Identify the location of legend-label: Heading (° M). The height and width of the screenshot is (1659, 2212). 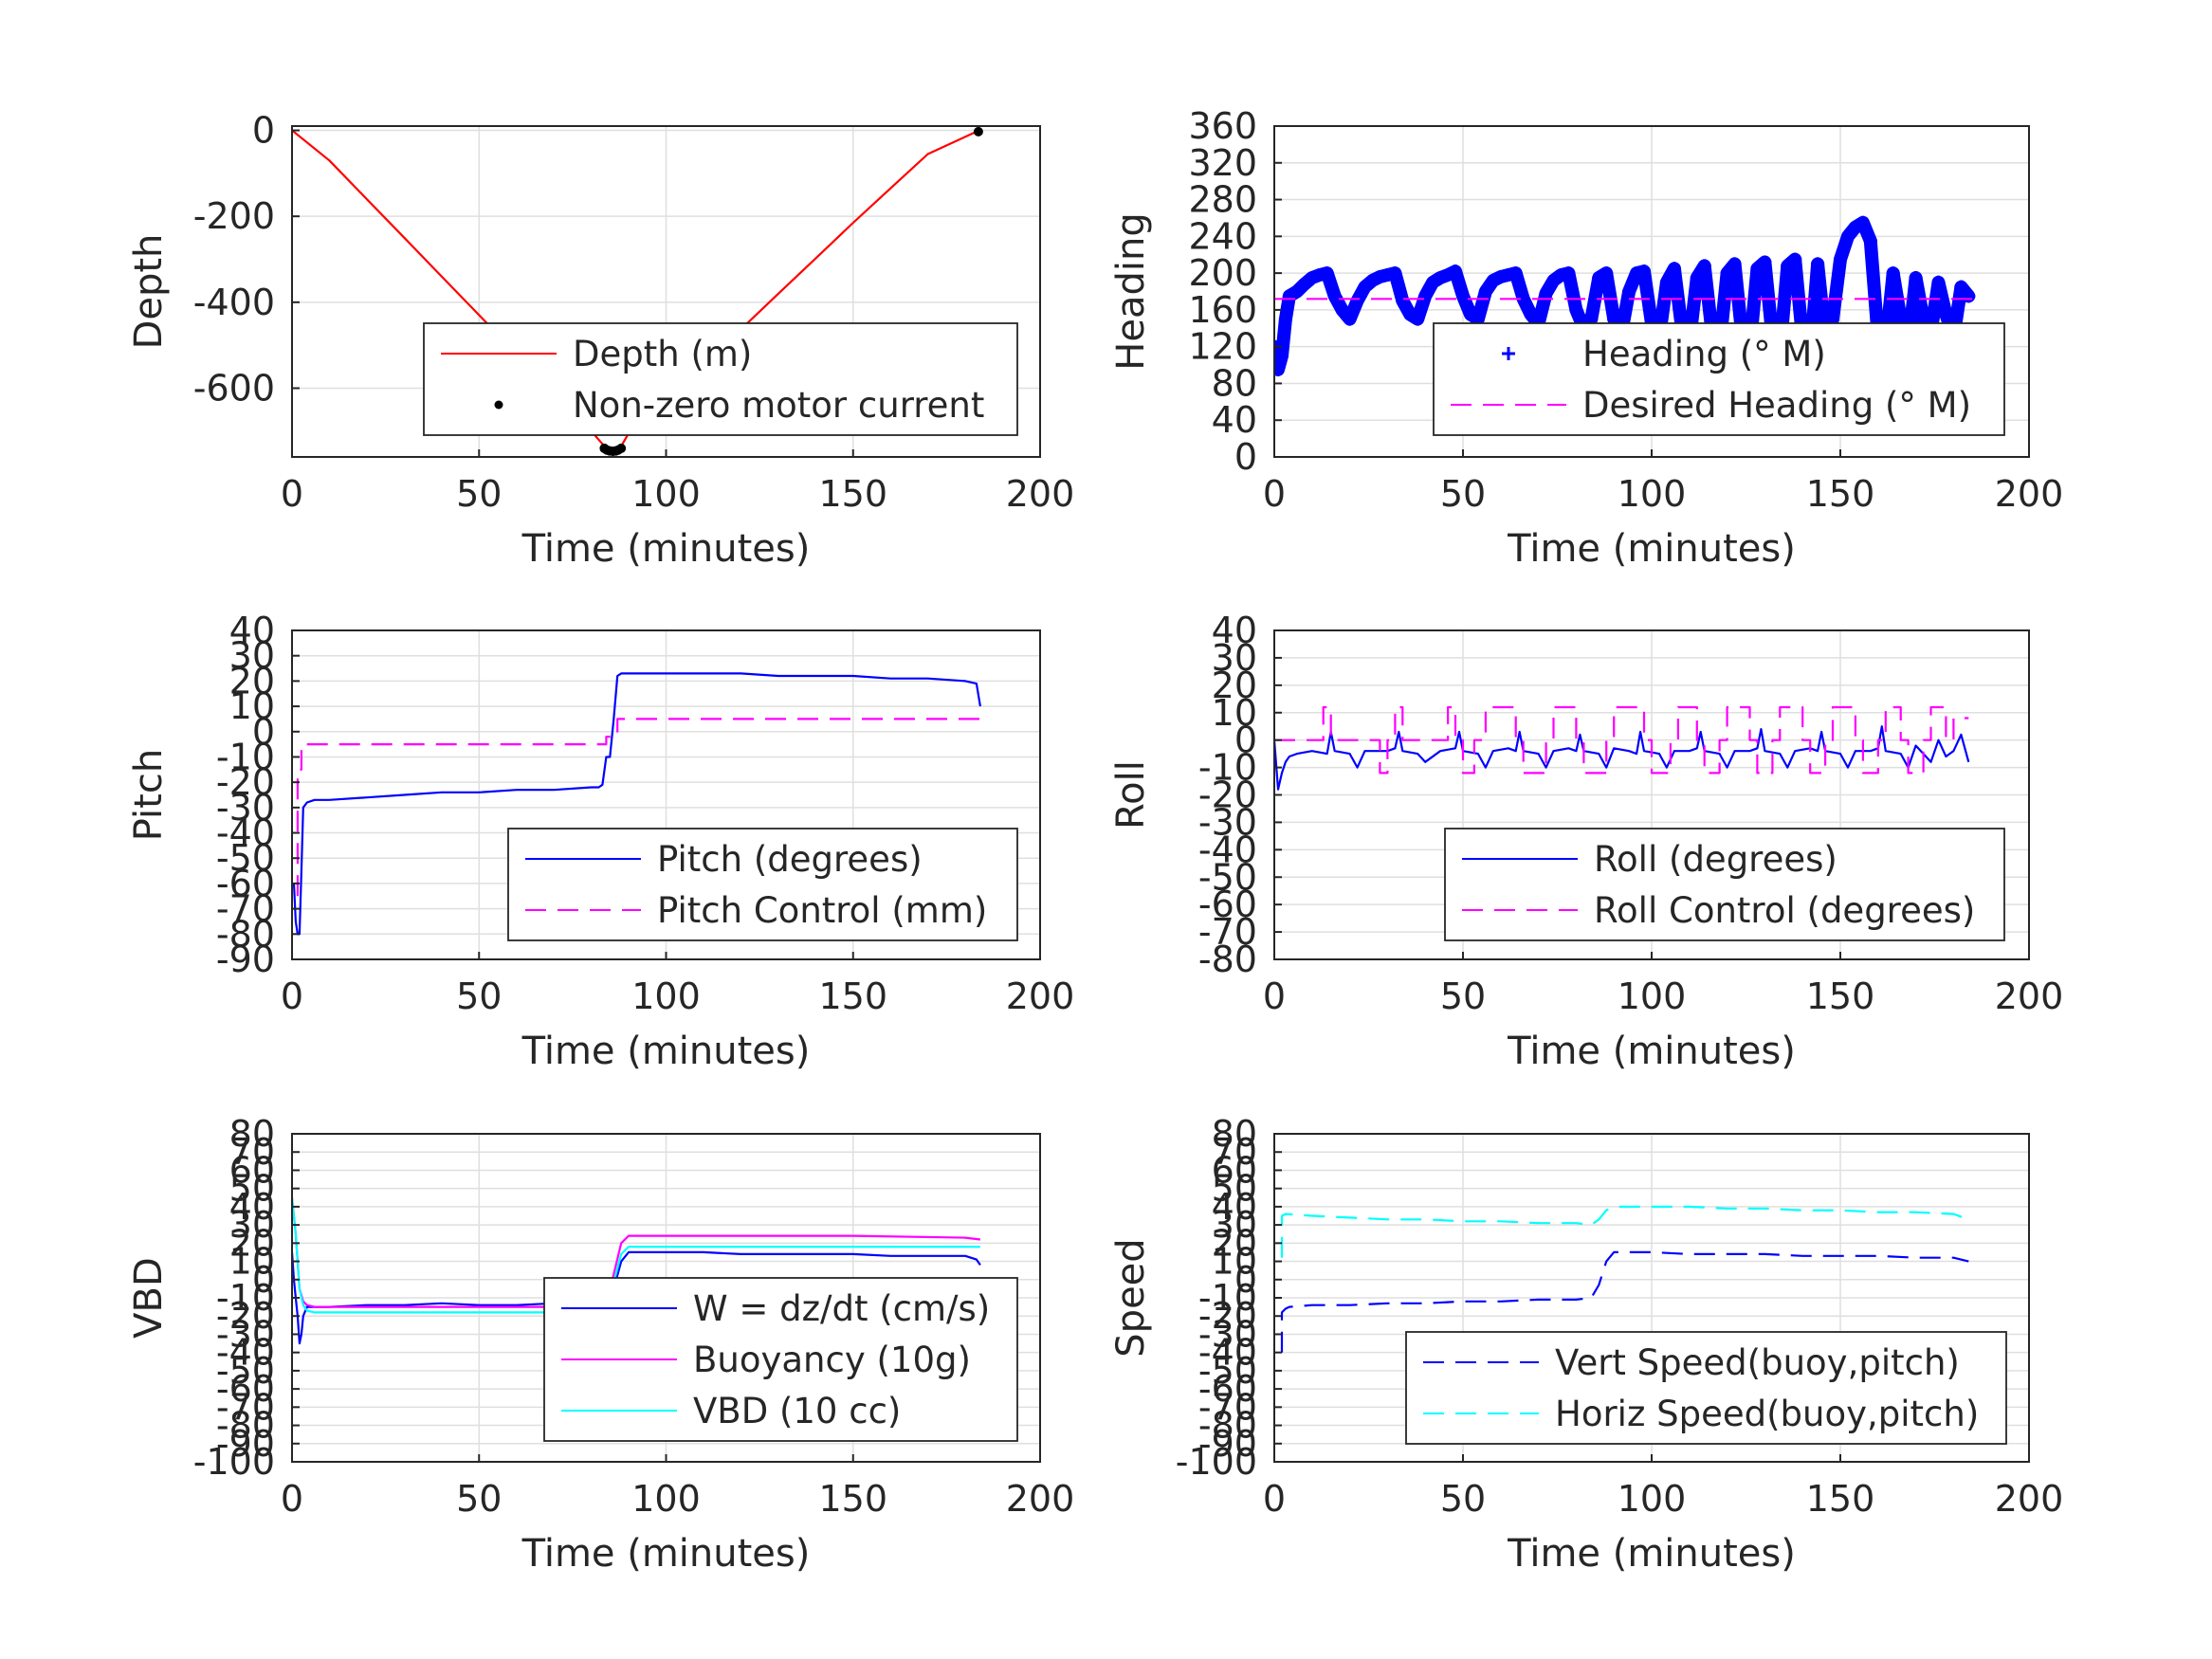
(1704, 354).